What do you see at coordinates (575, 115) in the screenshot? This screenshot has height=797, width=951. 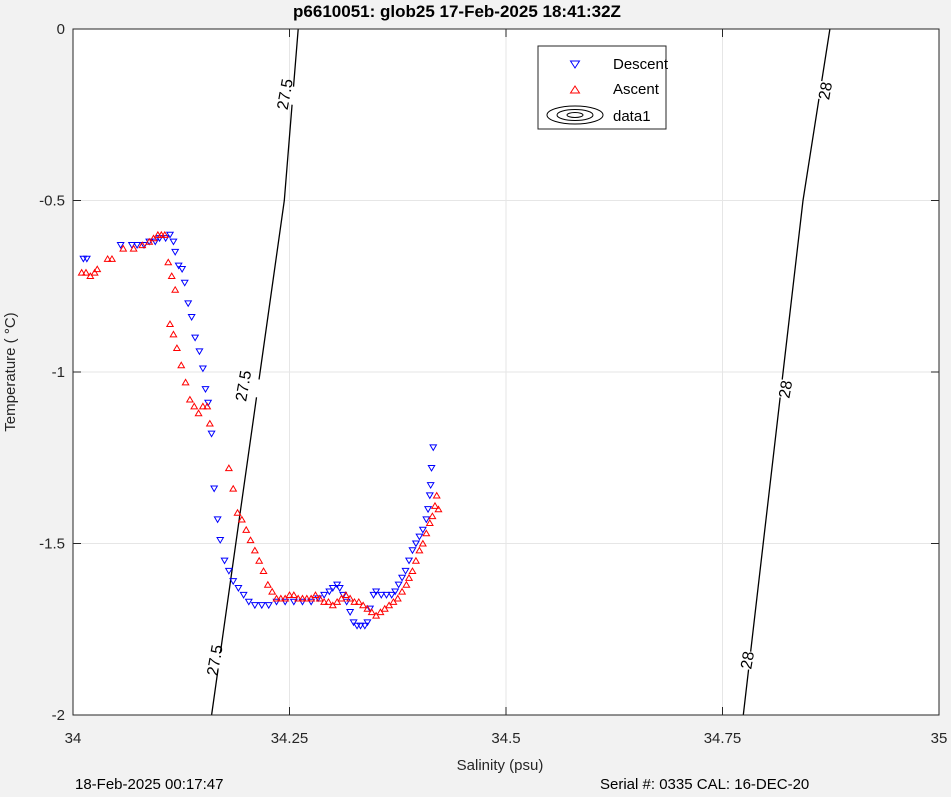 I see `legend-contour-icon` at bounding box center [575, 115].